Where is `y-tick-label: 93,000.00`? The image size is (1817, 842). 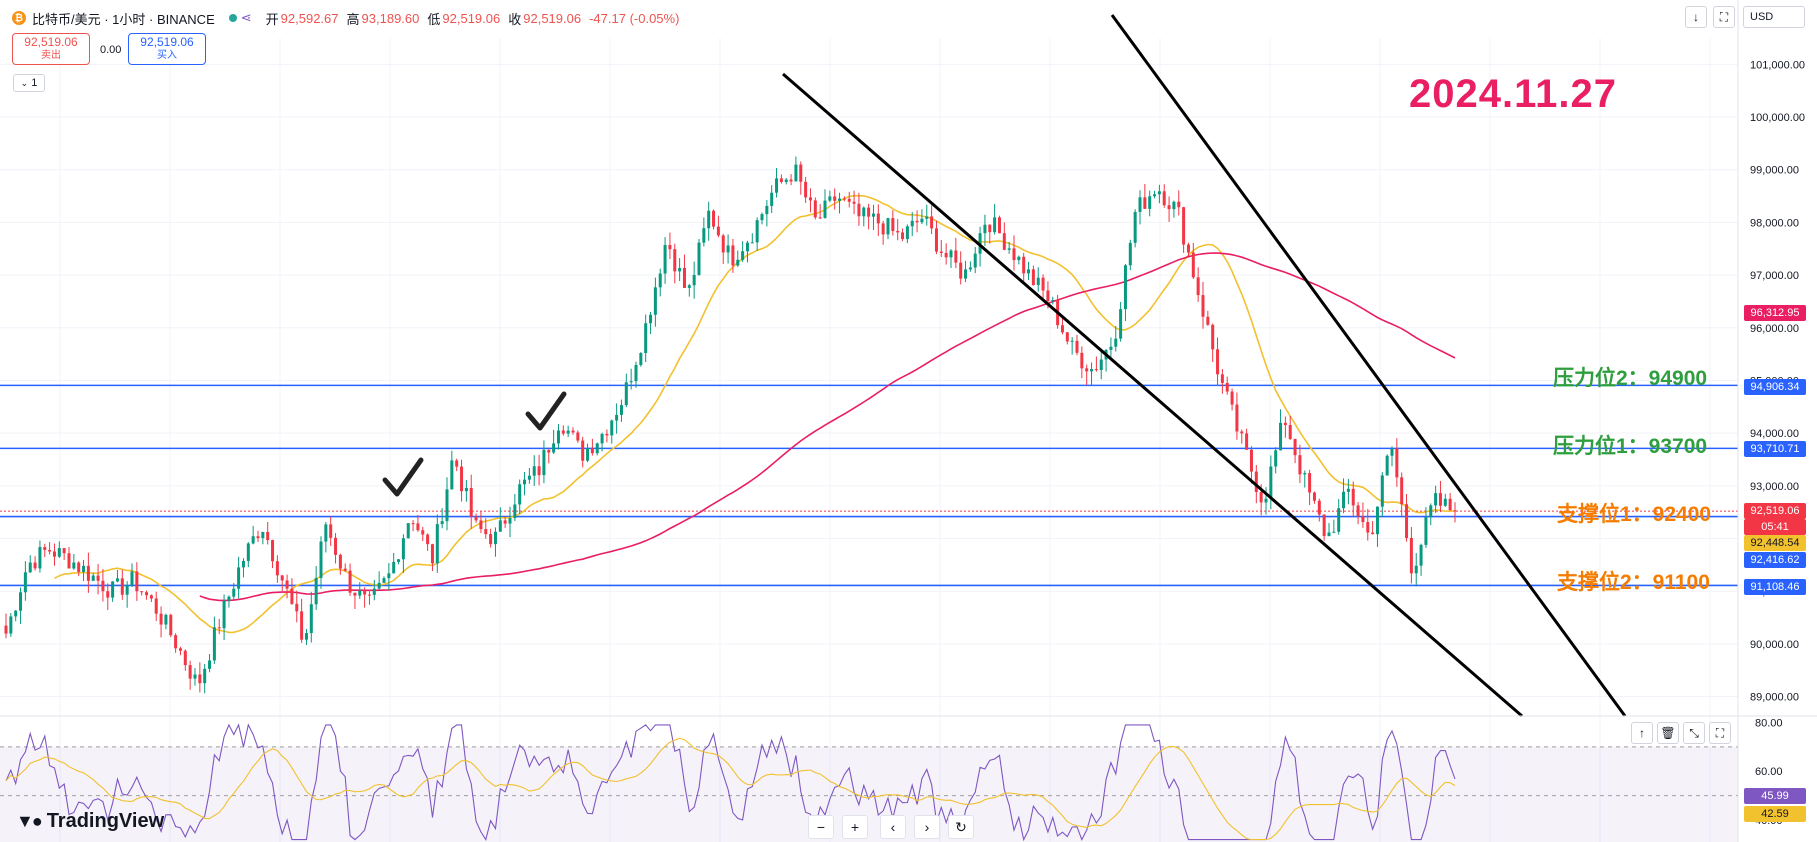
y-tick-label: 93,000.00 is located at coordinates (1774, 487).